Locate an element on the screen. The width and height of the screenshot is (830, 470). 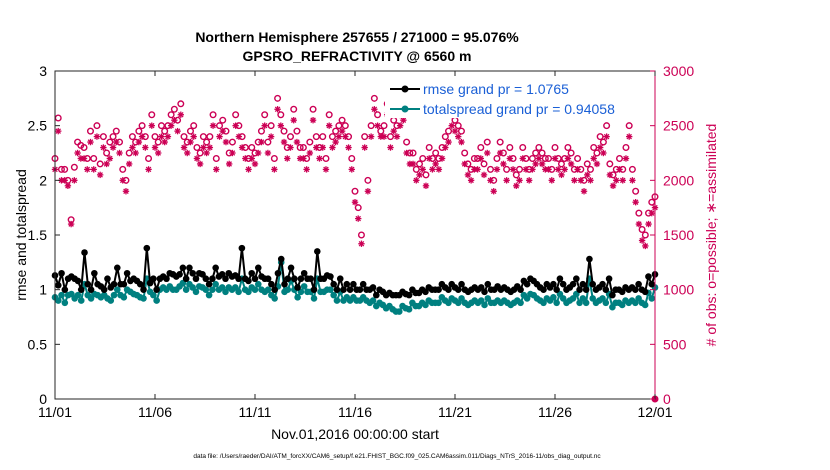
legend-spread-marker is located at coordinates (405, 109).